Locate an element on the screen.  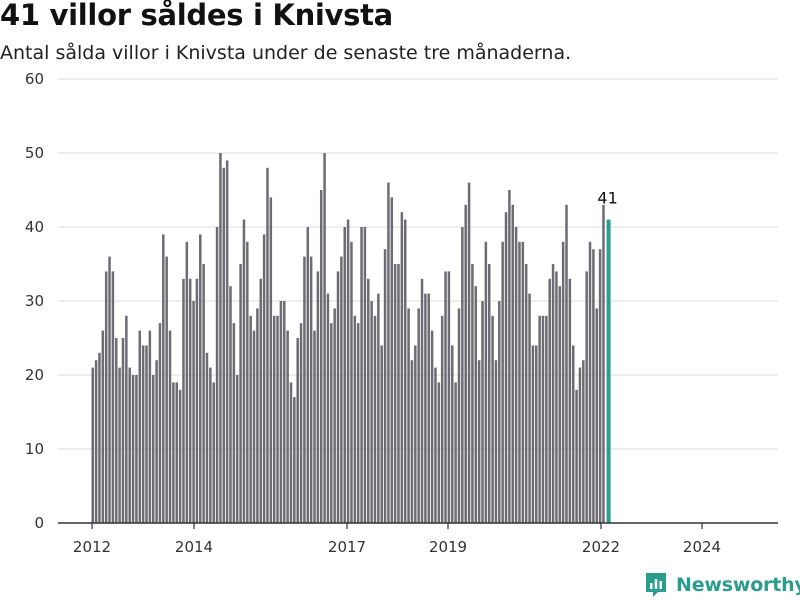
y-tick-label: 50 is located at coordinates (34, 153).